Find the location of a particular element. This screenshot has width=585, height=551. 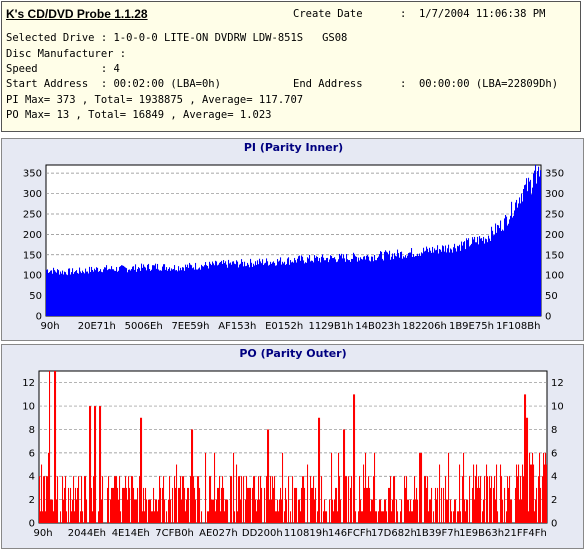

y-tick-label-left: 4 is located at coordinates (32, 477).